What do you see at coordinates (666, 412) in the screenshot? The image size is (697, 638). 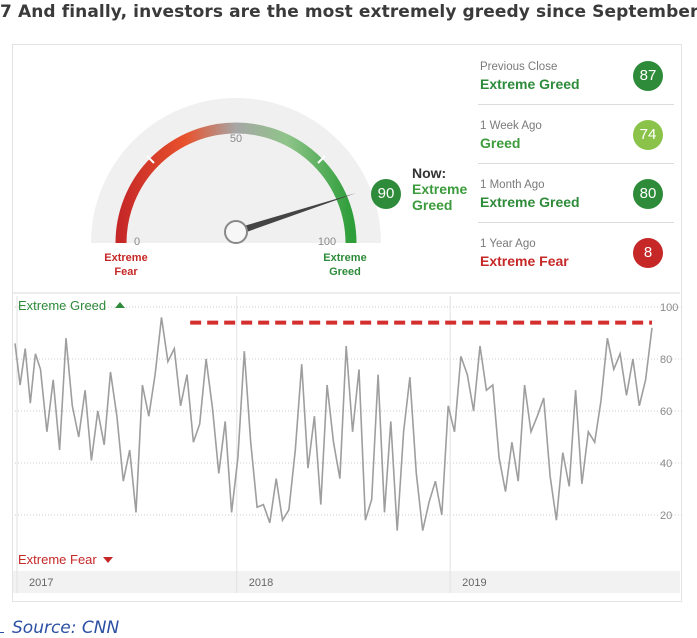 I see `y-tick-label: 60` at bounding box center [666, 412].